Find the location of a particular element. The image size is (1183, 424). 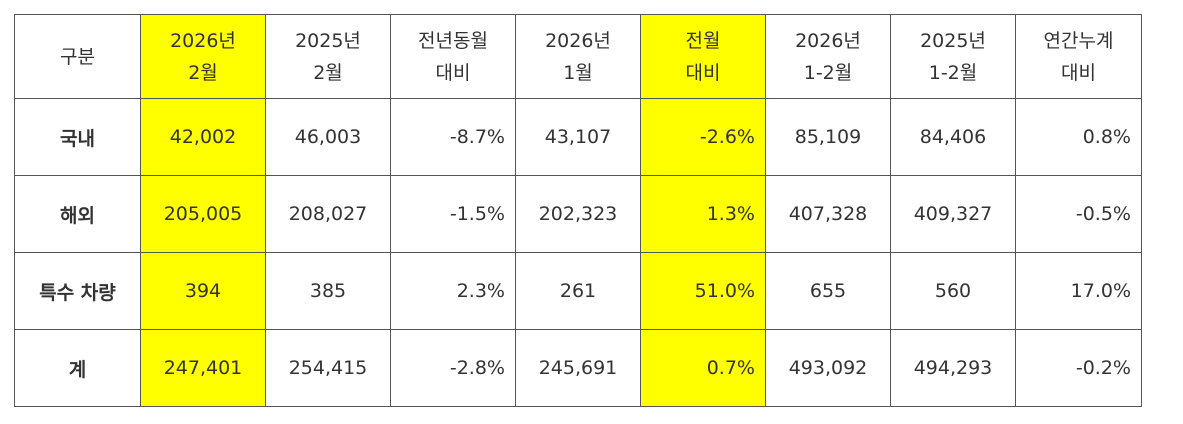

table-cell: -2.8% is located at coordinates (453, 368).